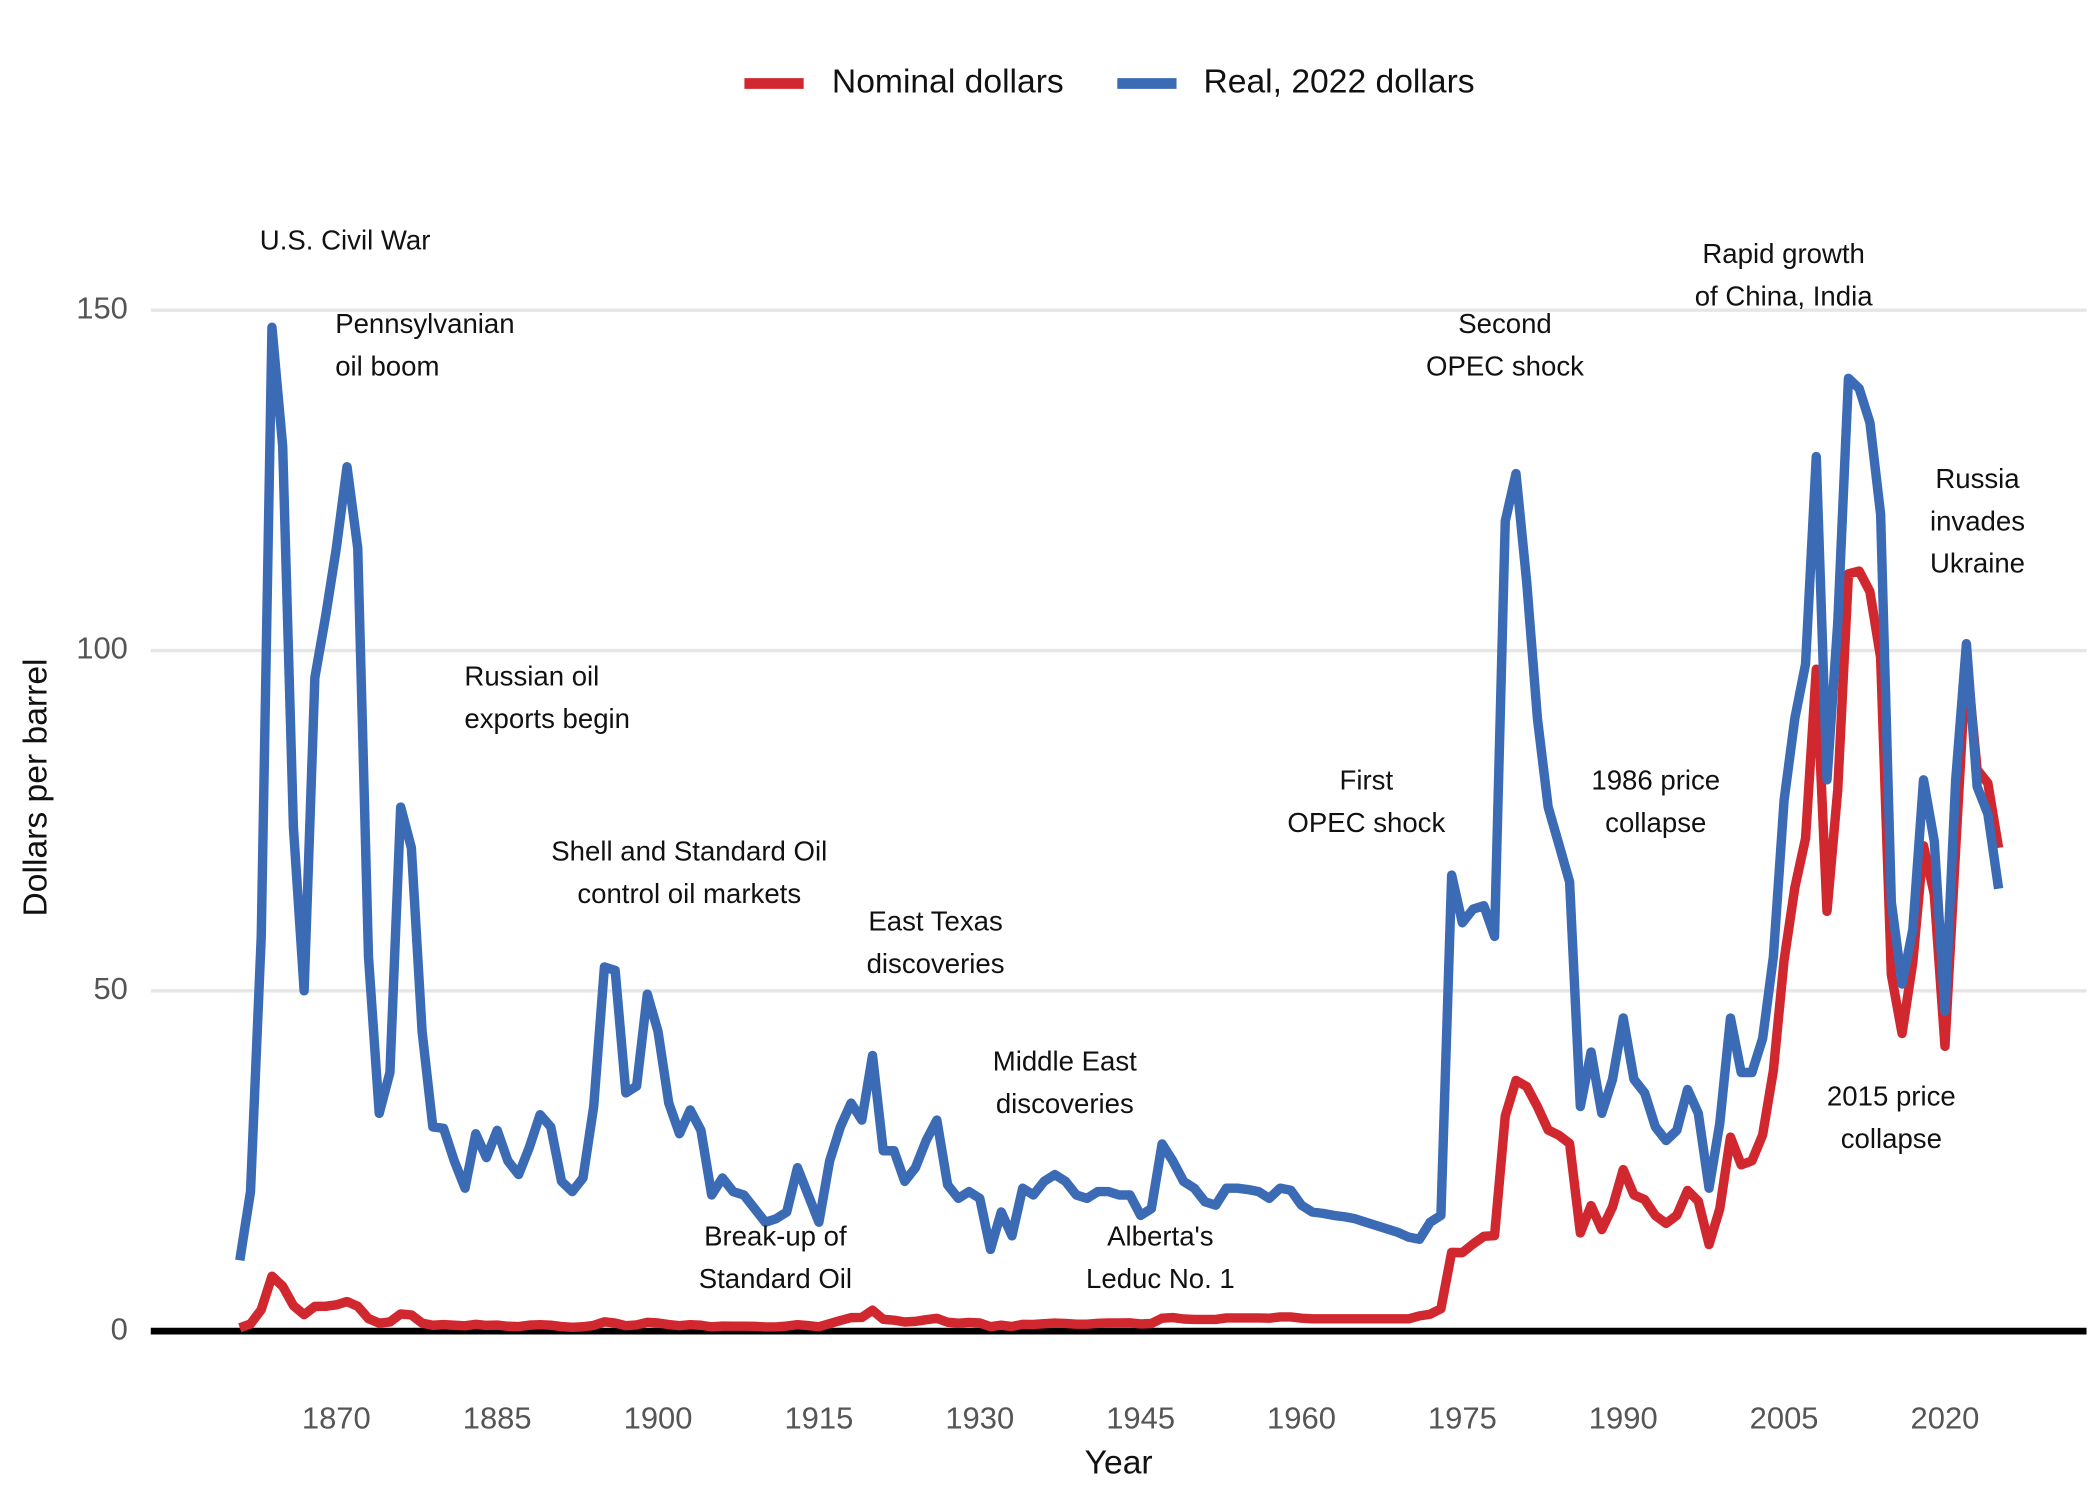  What do you see at coordinates (1945, 1417) in the screenshot?
I see `x-tick-label: 2020` at bounding box center [1945, 1417].